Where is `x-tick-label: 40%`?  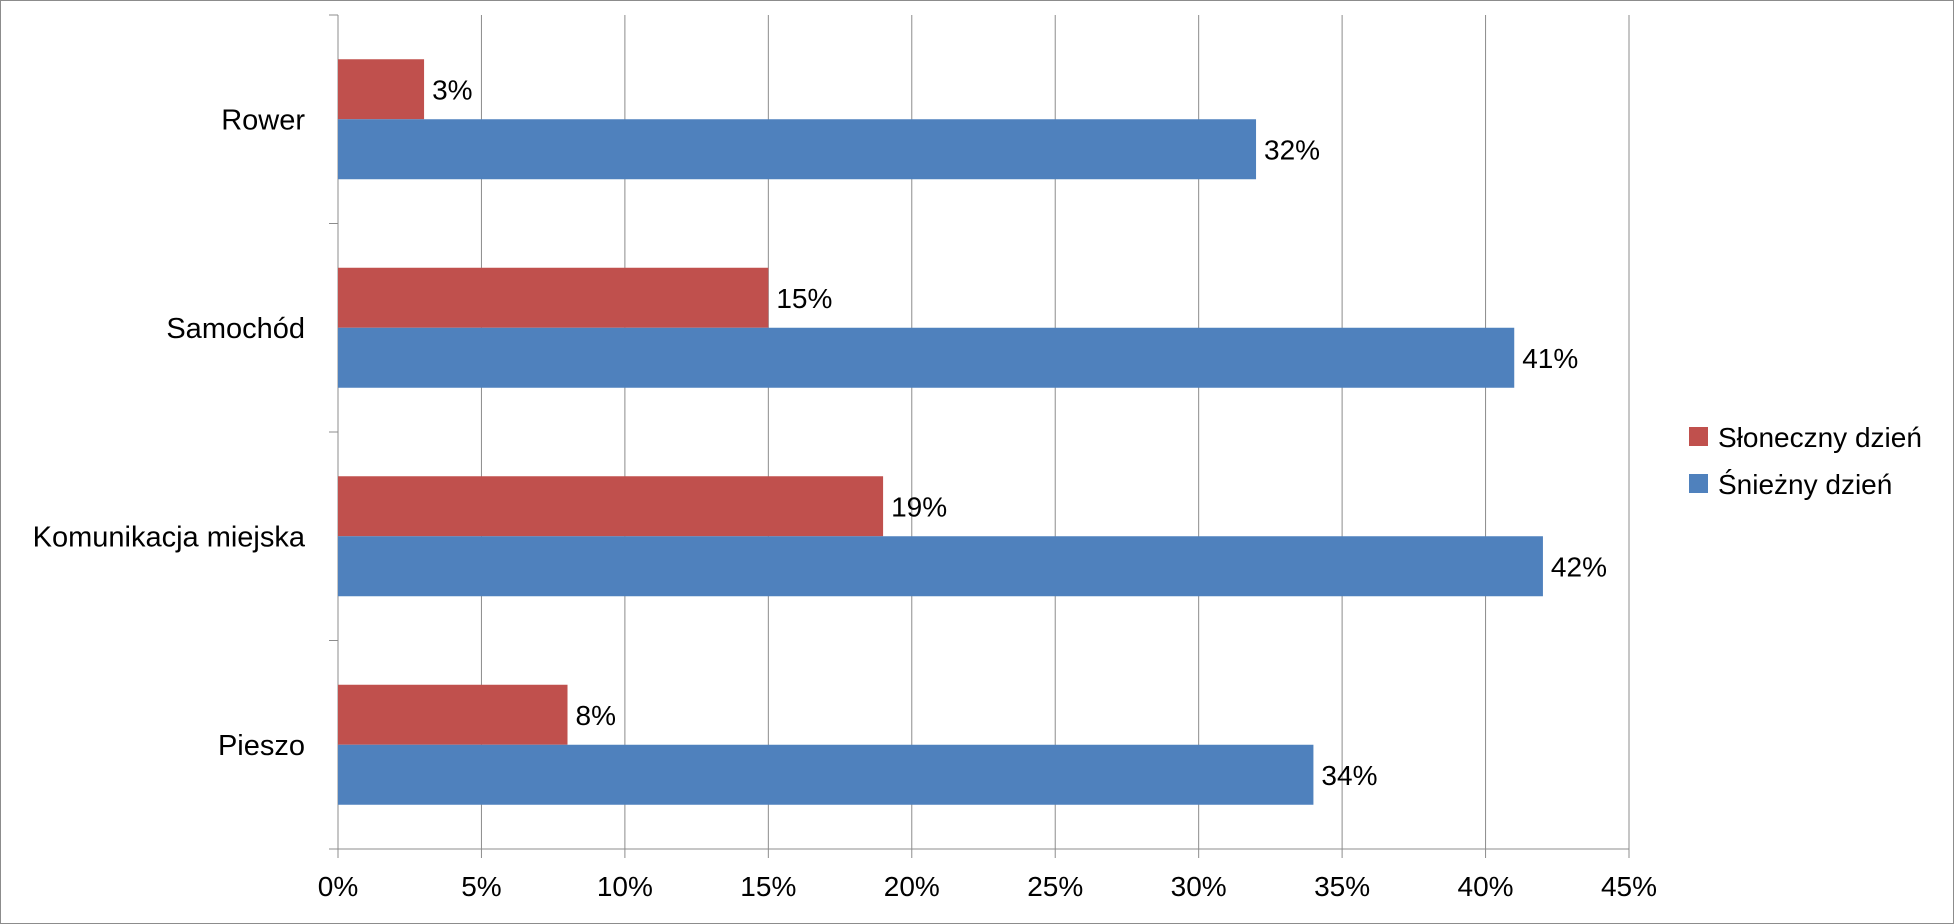
x-tick-label: 40% is located at coordinates (1486, 886).